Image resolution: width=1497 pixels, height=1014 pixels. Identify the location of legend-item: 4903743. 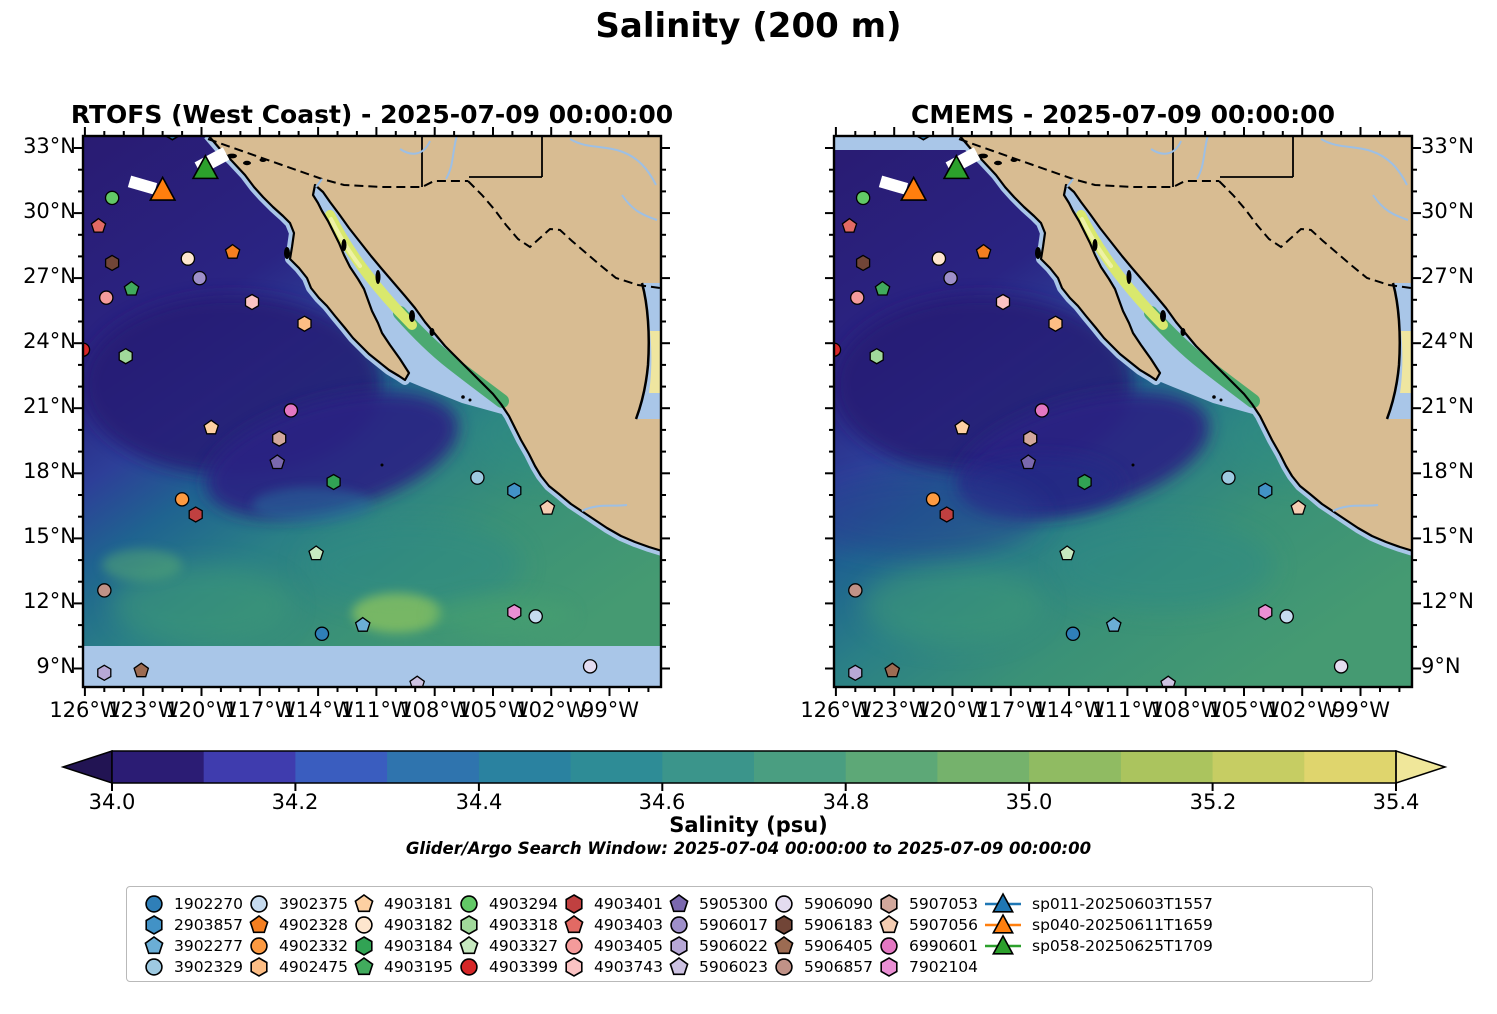
(615, 966).